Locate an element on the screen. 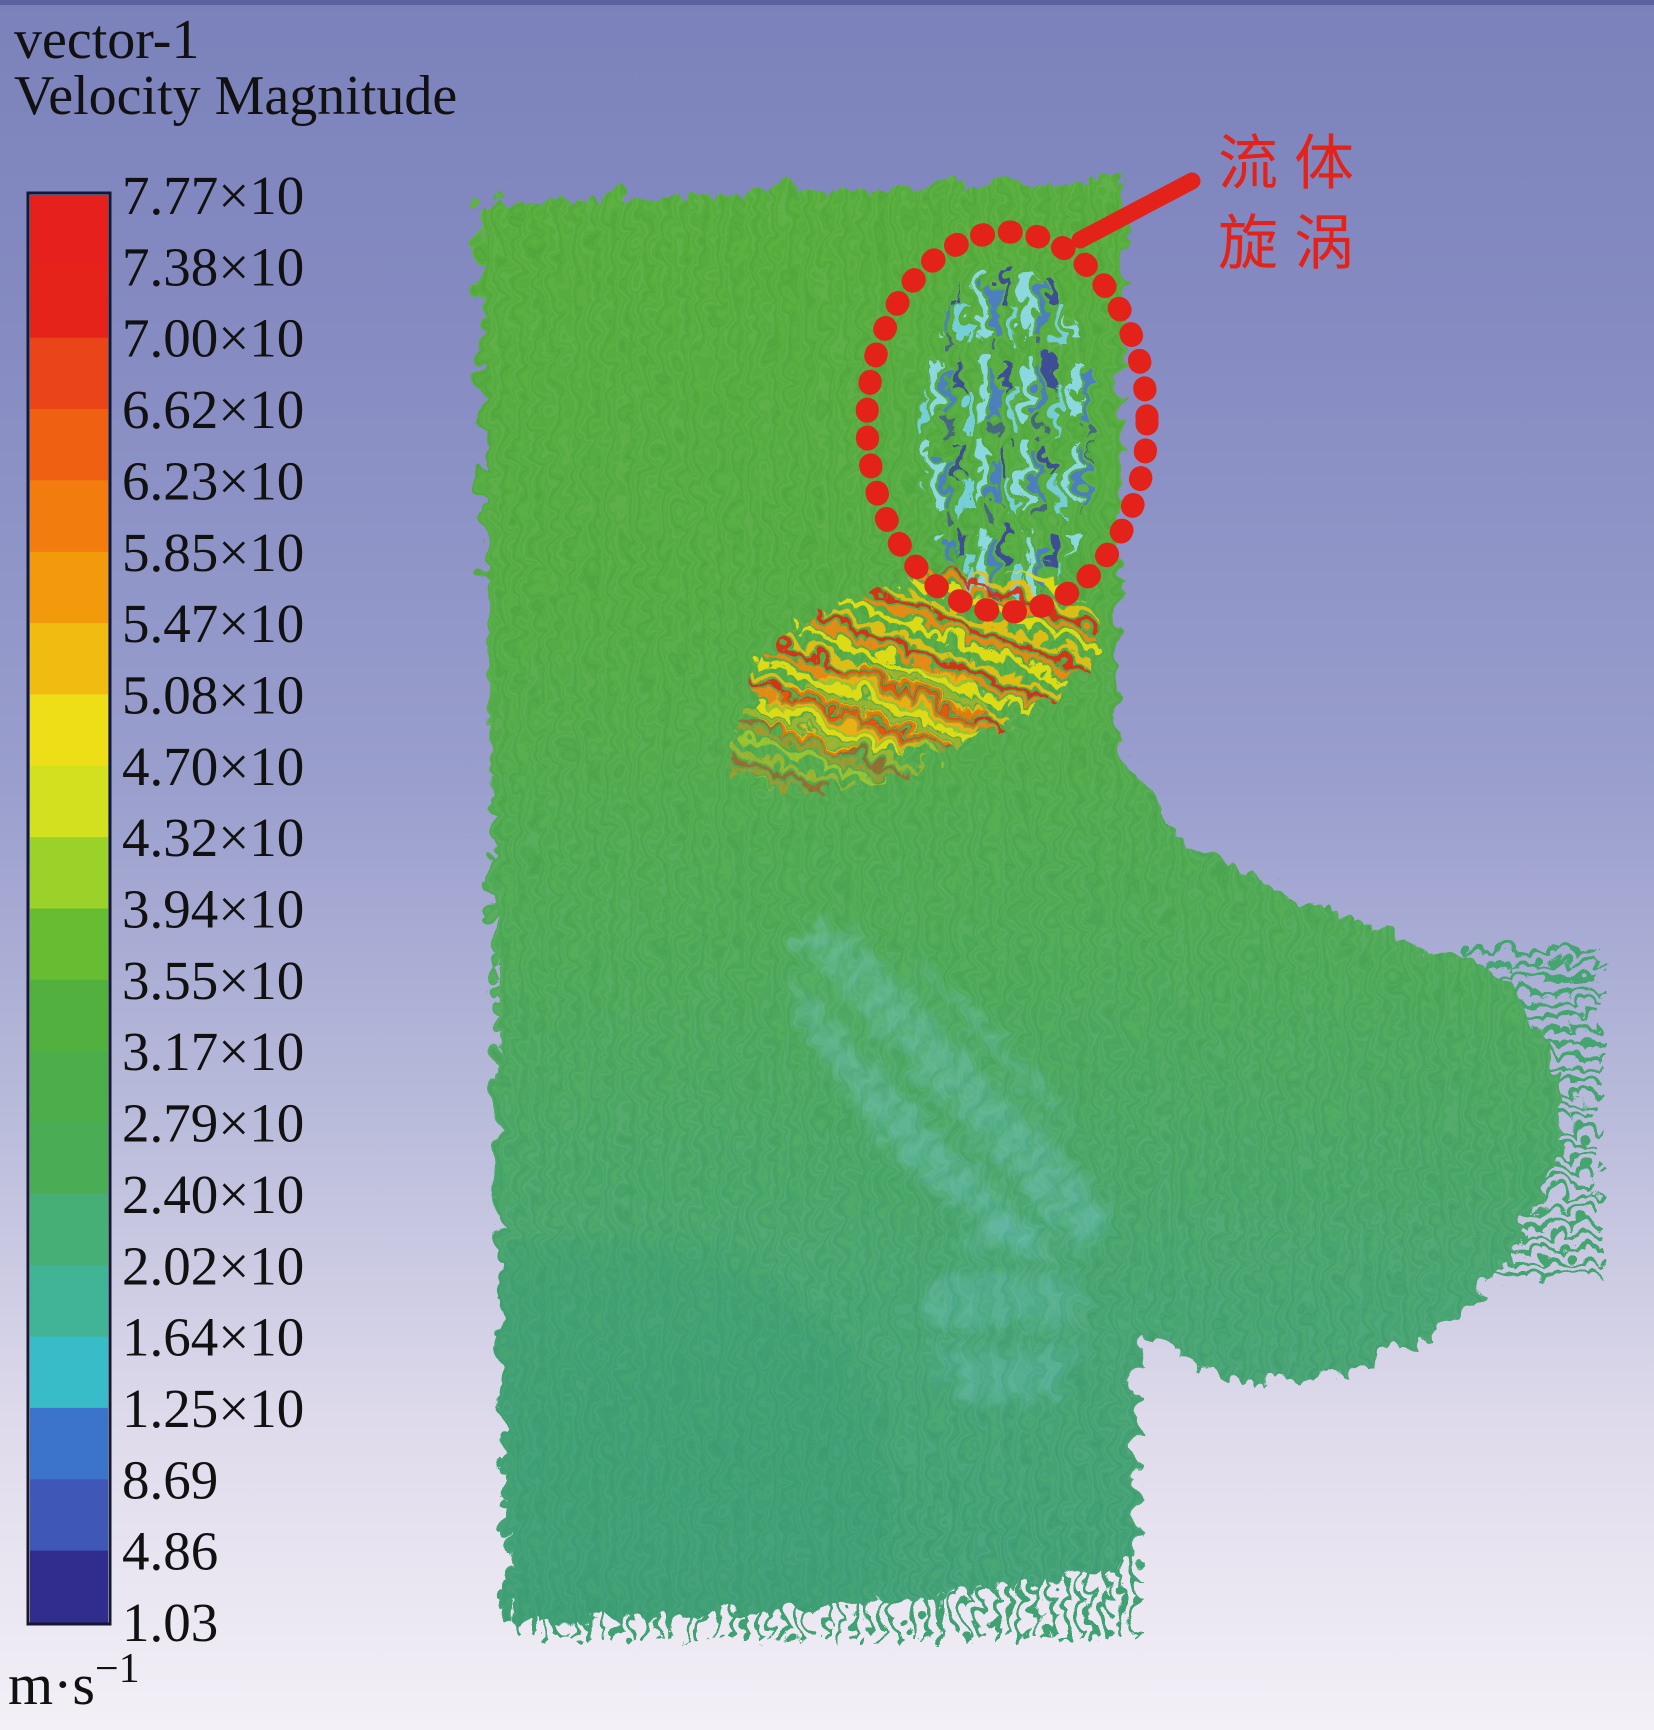 The height and width of the screenshot is (1730, 1654). junction-streak-band is located at coordinates (940, 1085).